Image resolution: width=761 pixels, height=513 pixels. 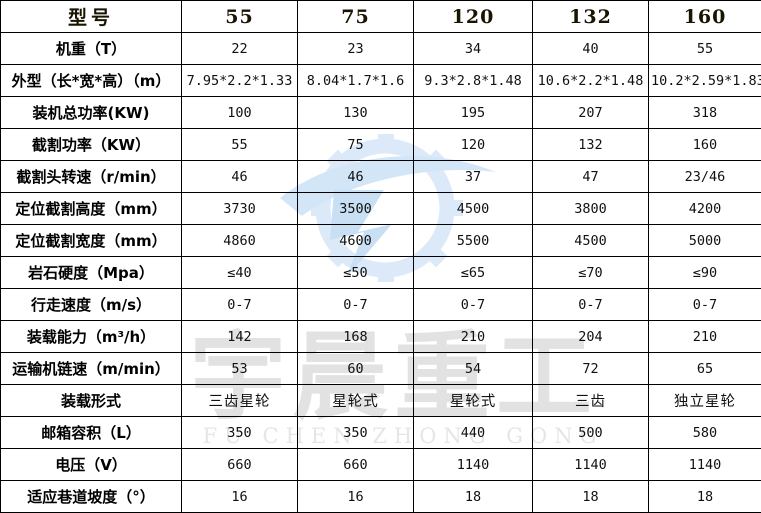 I want to click on table-cell: 60, so click(x=356, y=369).